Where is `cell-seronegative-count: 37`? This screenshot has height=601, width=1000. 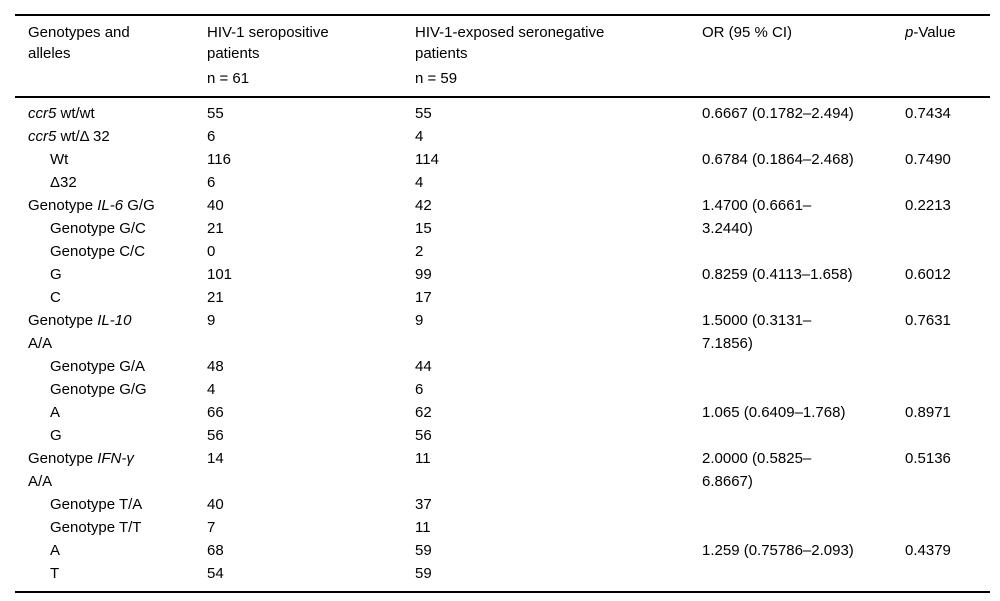
cell-seronegative-count: 37 is located at coordinates (423, 504).